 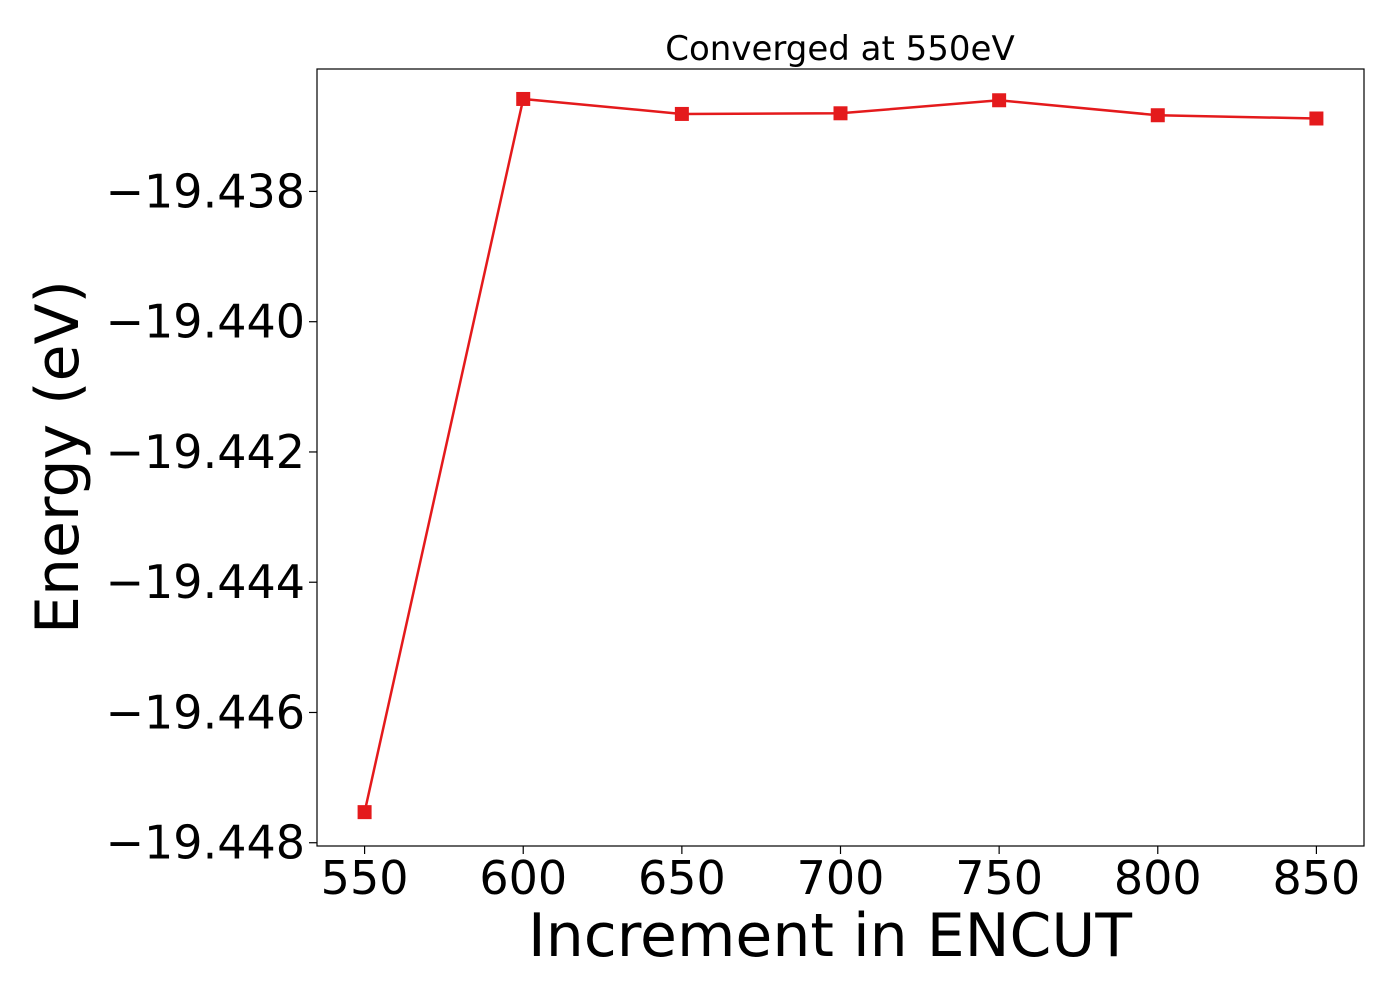 What do you see at coordinates (1158, 878) in the screenshot?
I see `x-tick-label: 800` at bounding box center [1158, 878].